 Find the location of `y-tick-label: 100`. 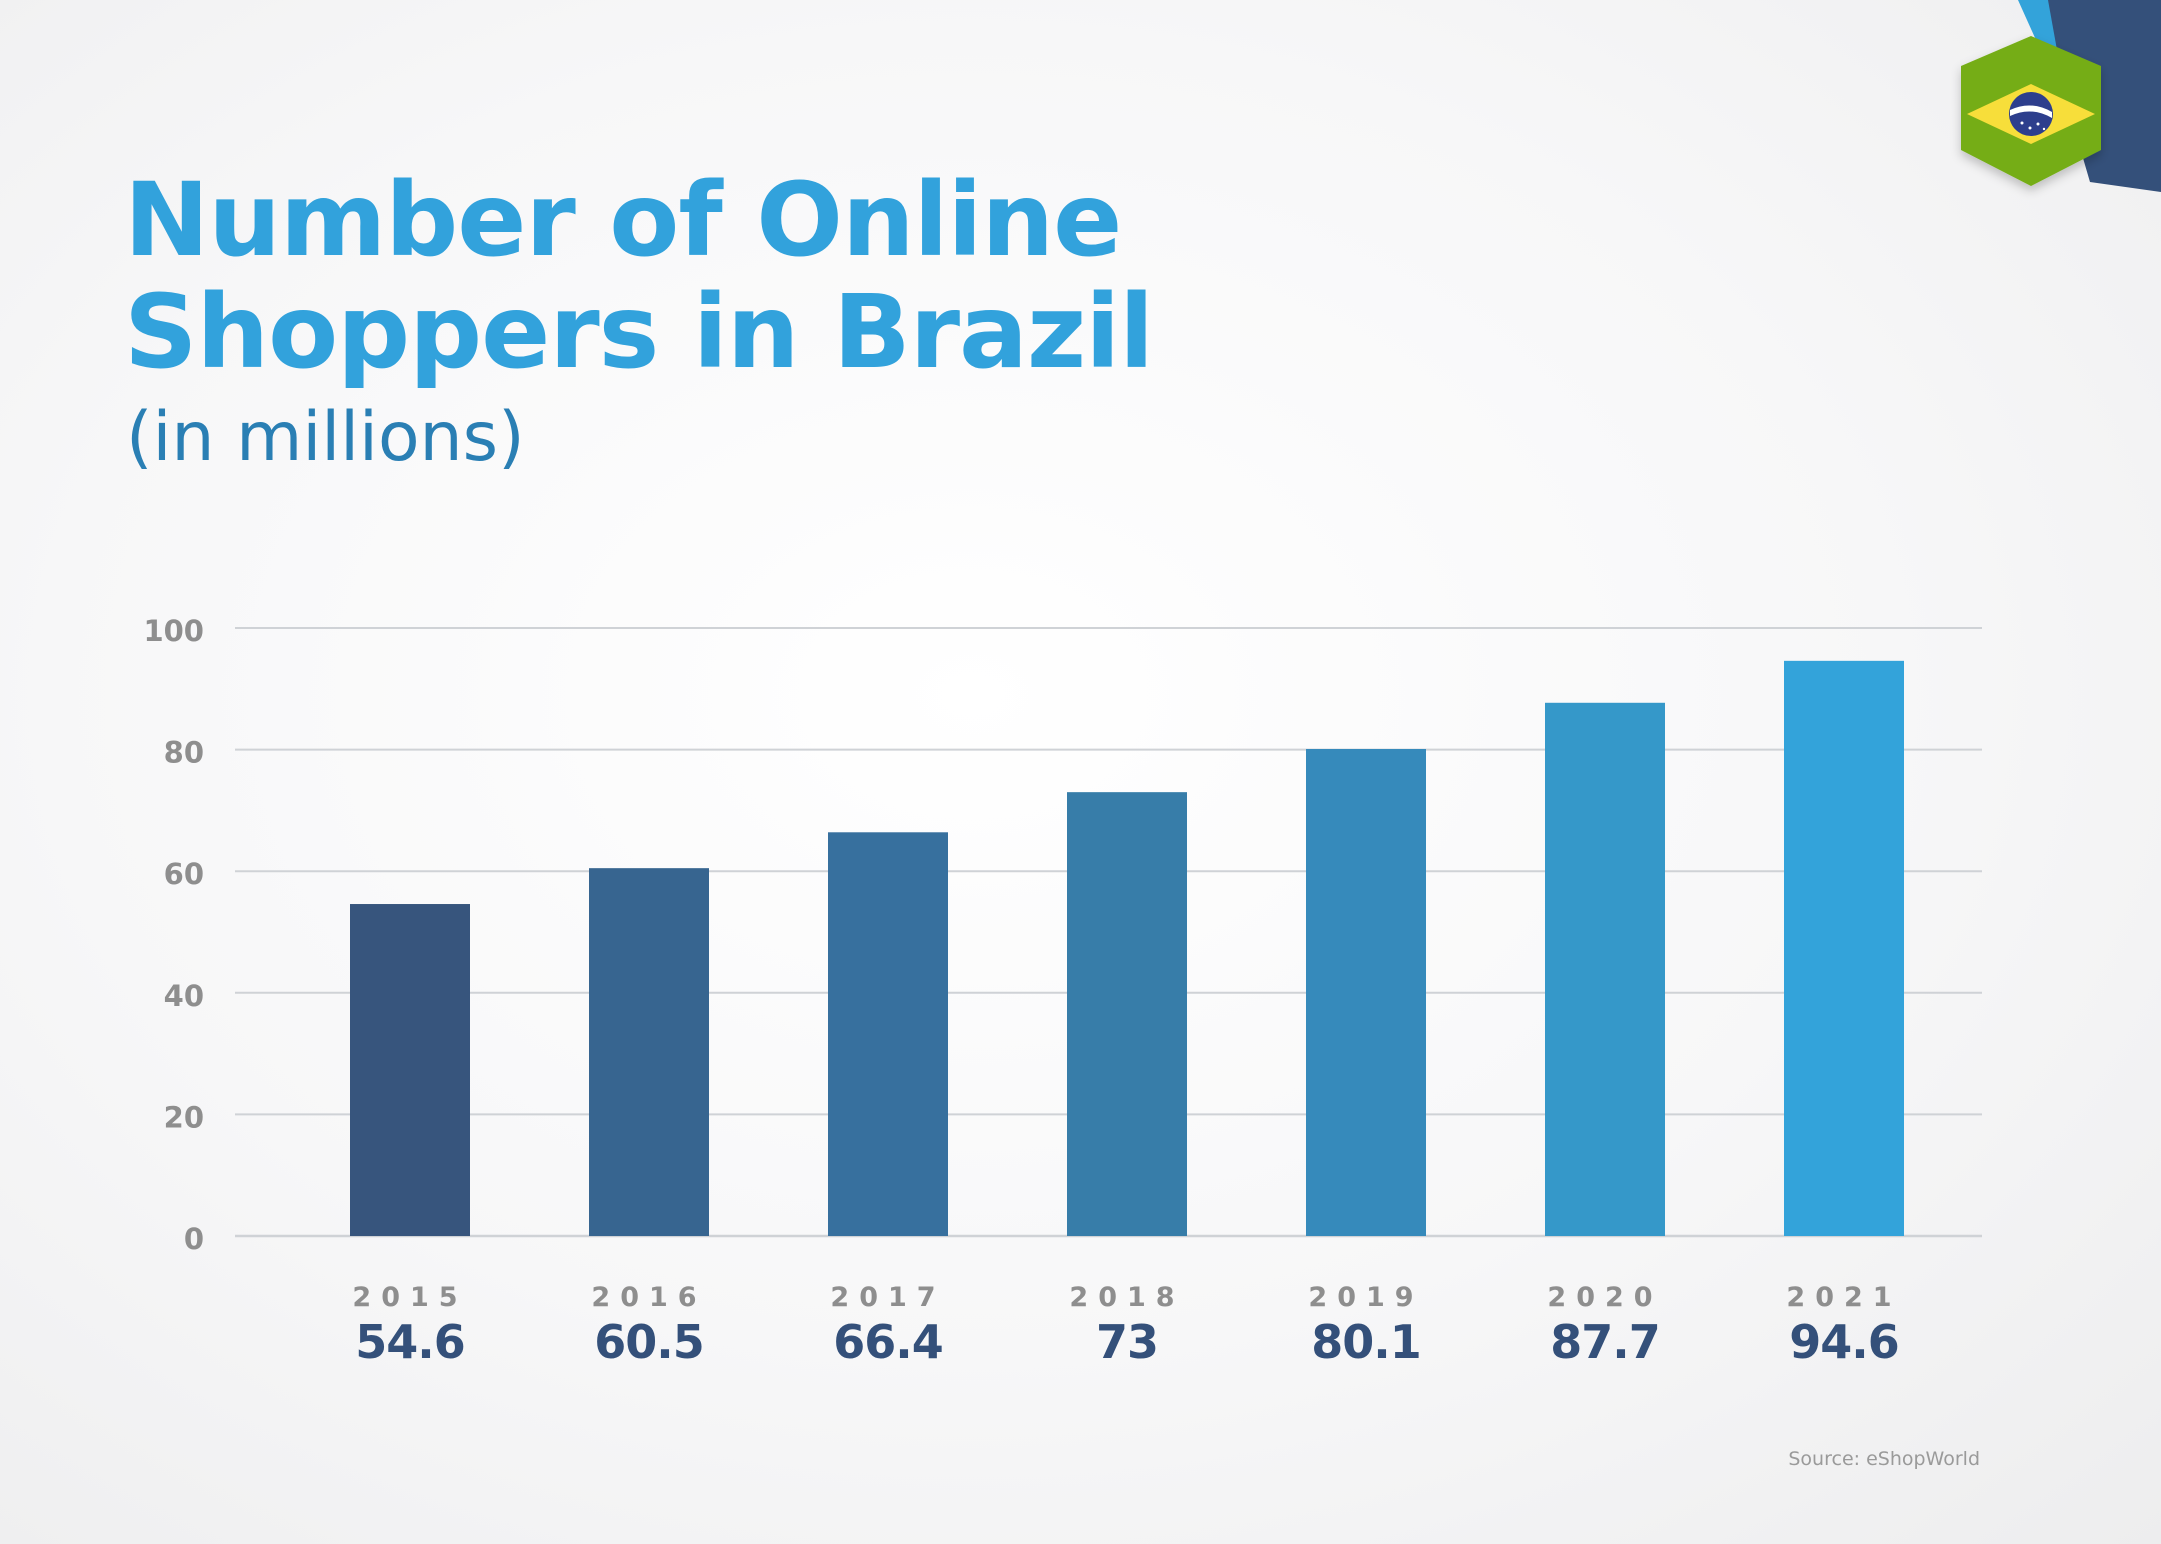

y-tick-label: 100 is located at coordinates (173, 631).